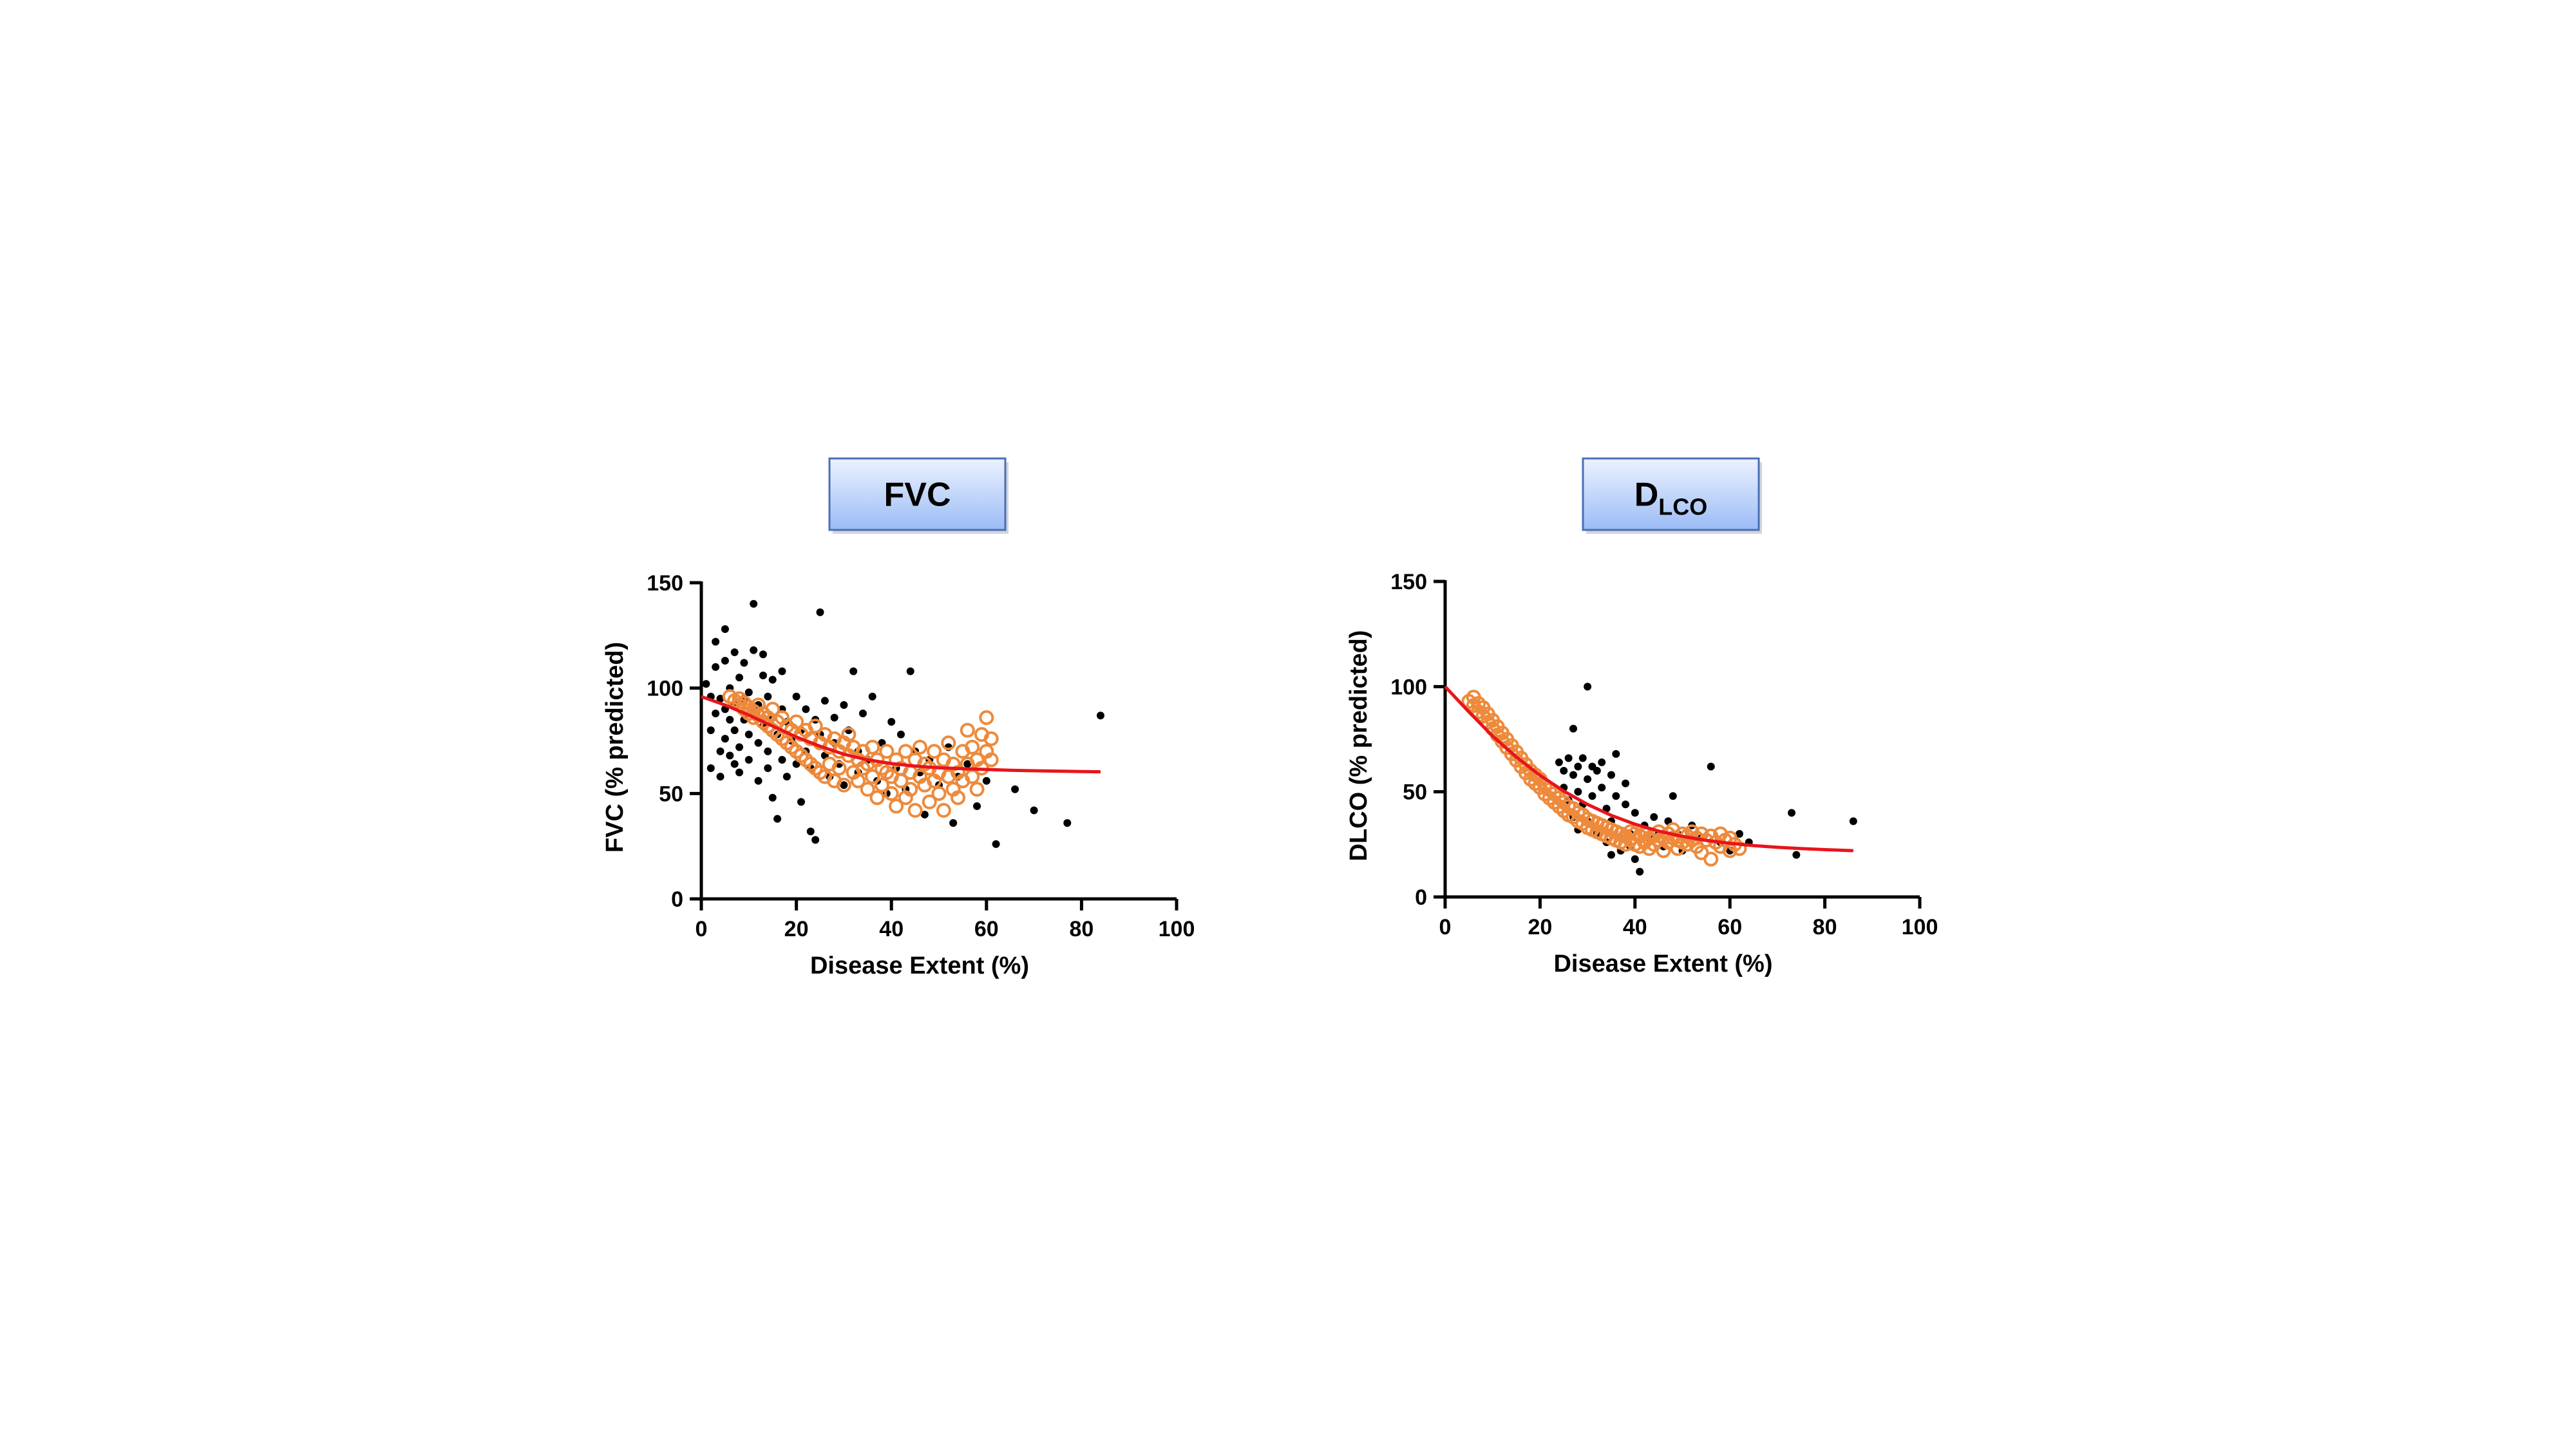  What do you see at coordinates (1635, 927) in the screenshot?
I see `x-tick-label: 40` at bounding box center [1635, 927].